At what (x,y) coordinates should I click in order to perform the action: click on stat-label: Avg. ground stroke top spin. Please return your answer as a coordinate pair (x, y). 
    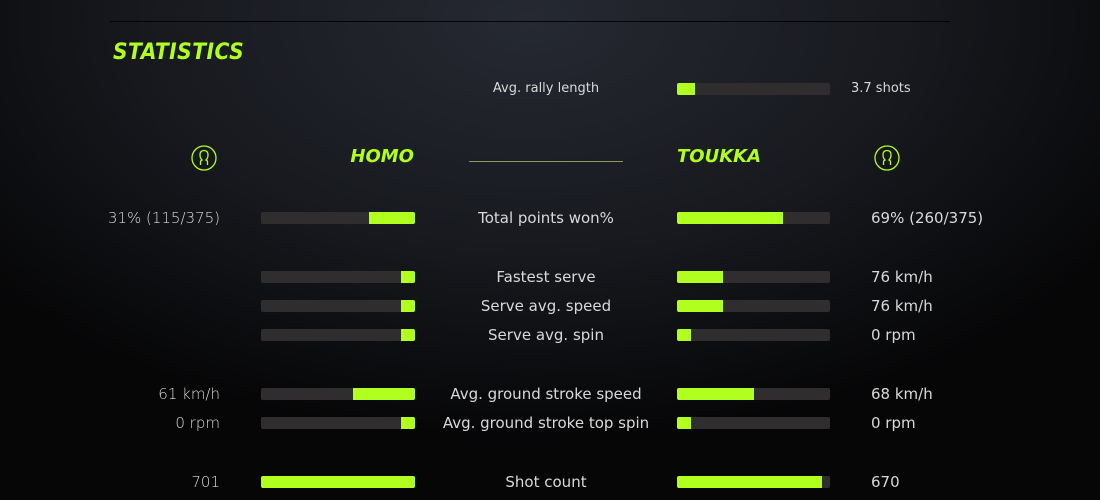
    Looking at the image, I should click on (546, 423).